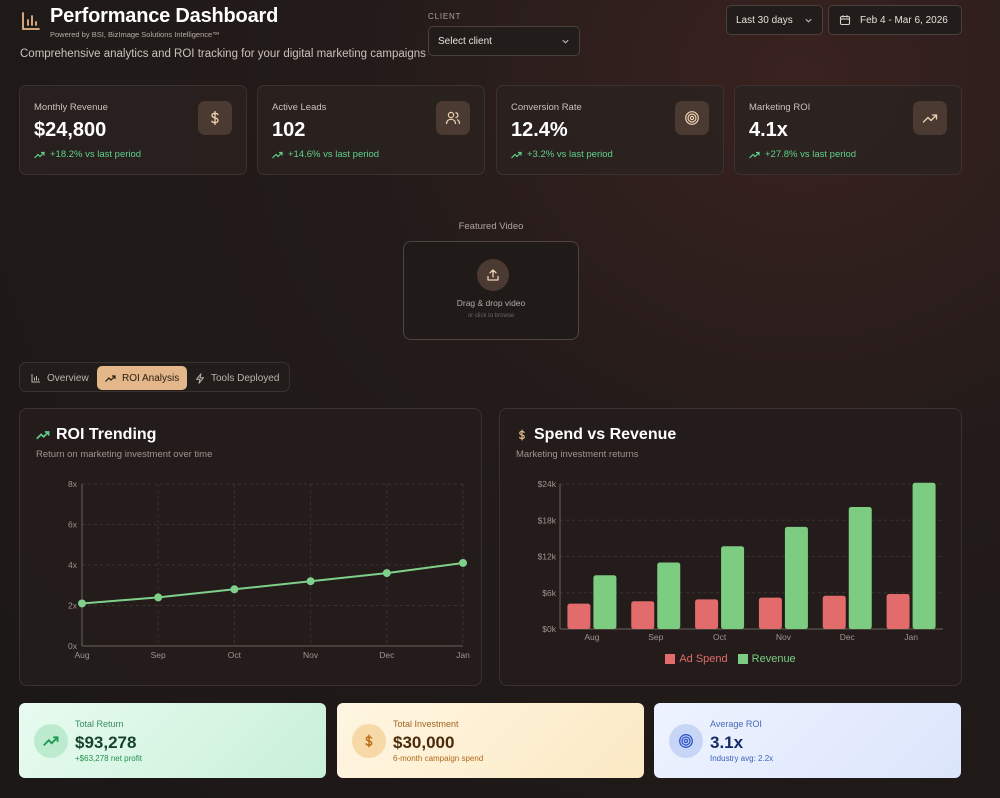 Image resolution: width=1000 pixels, height=798 pixels. I want to click on calendar-icon, so click(845, 20).